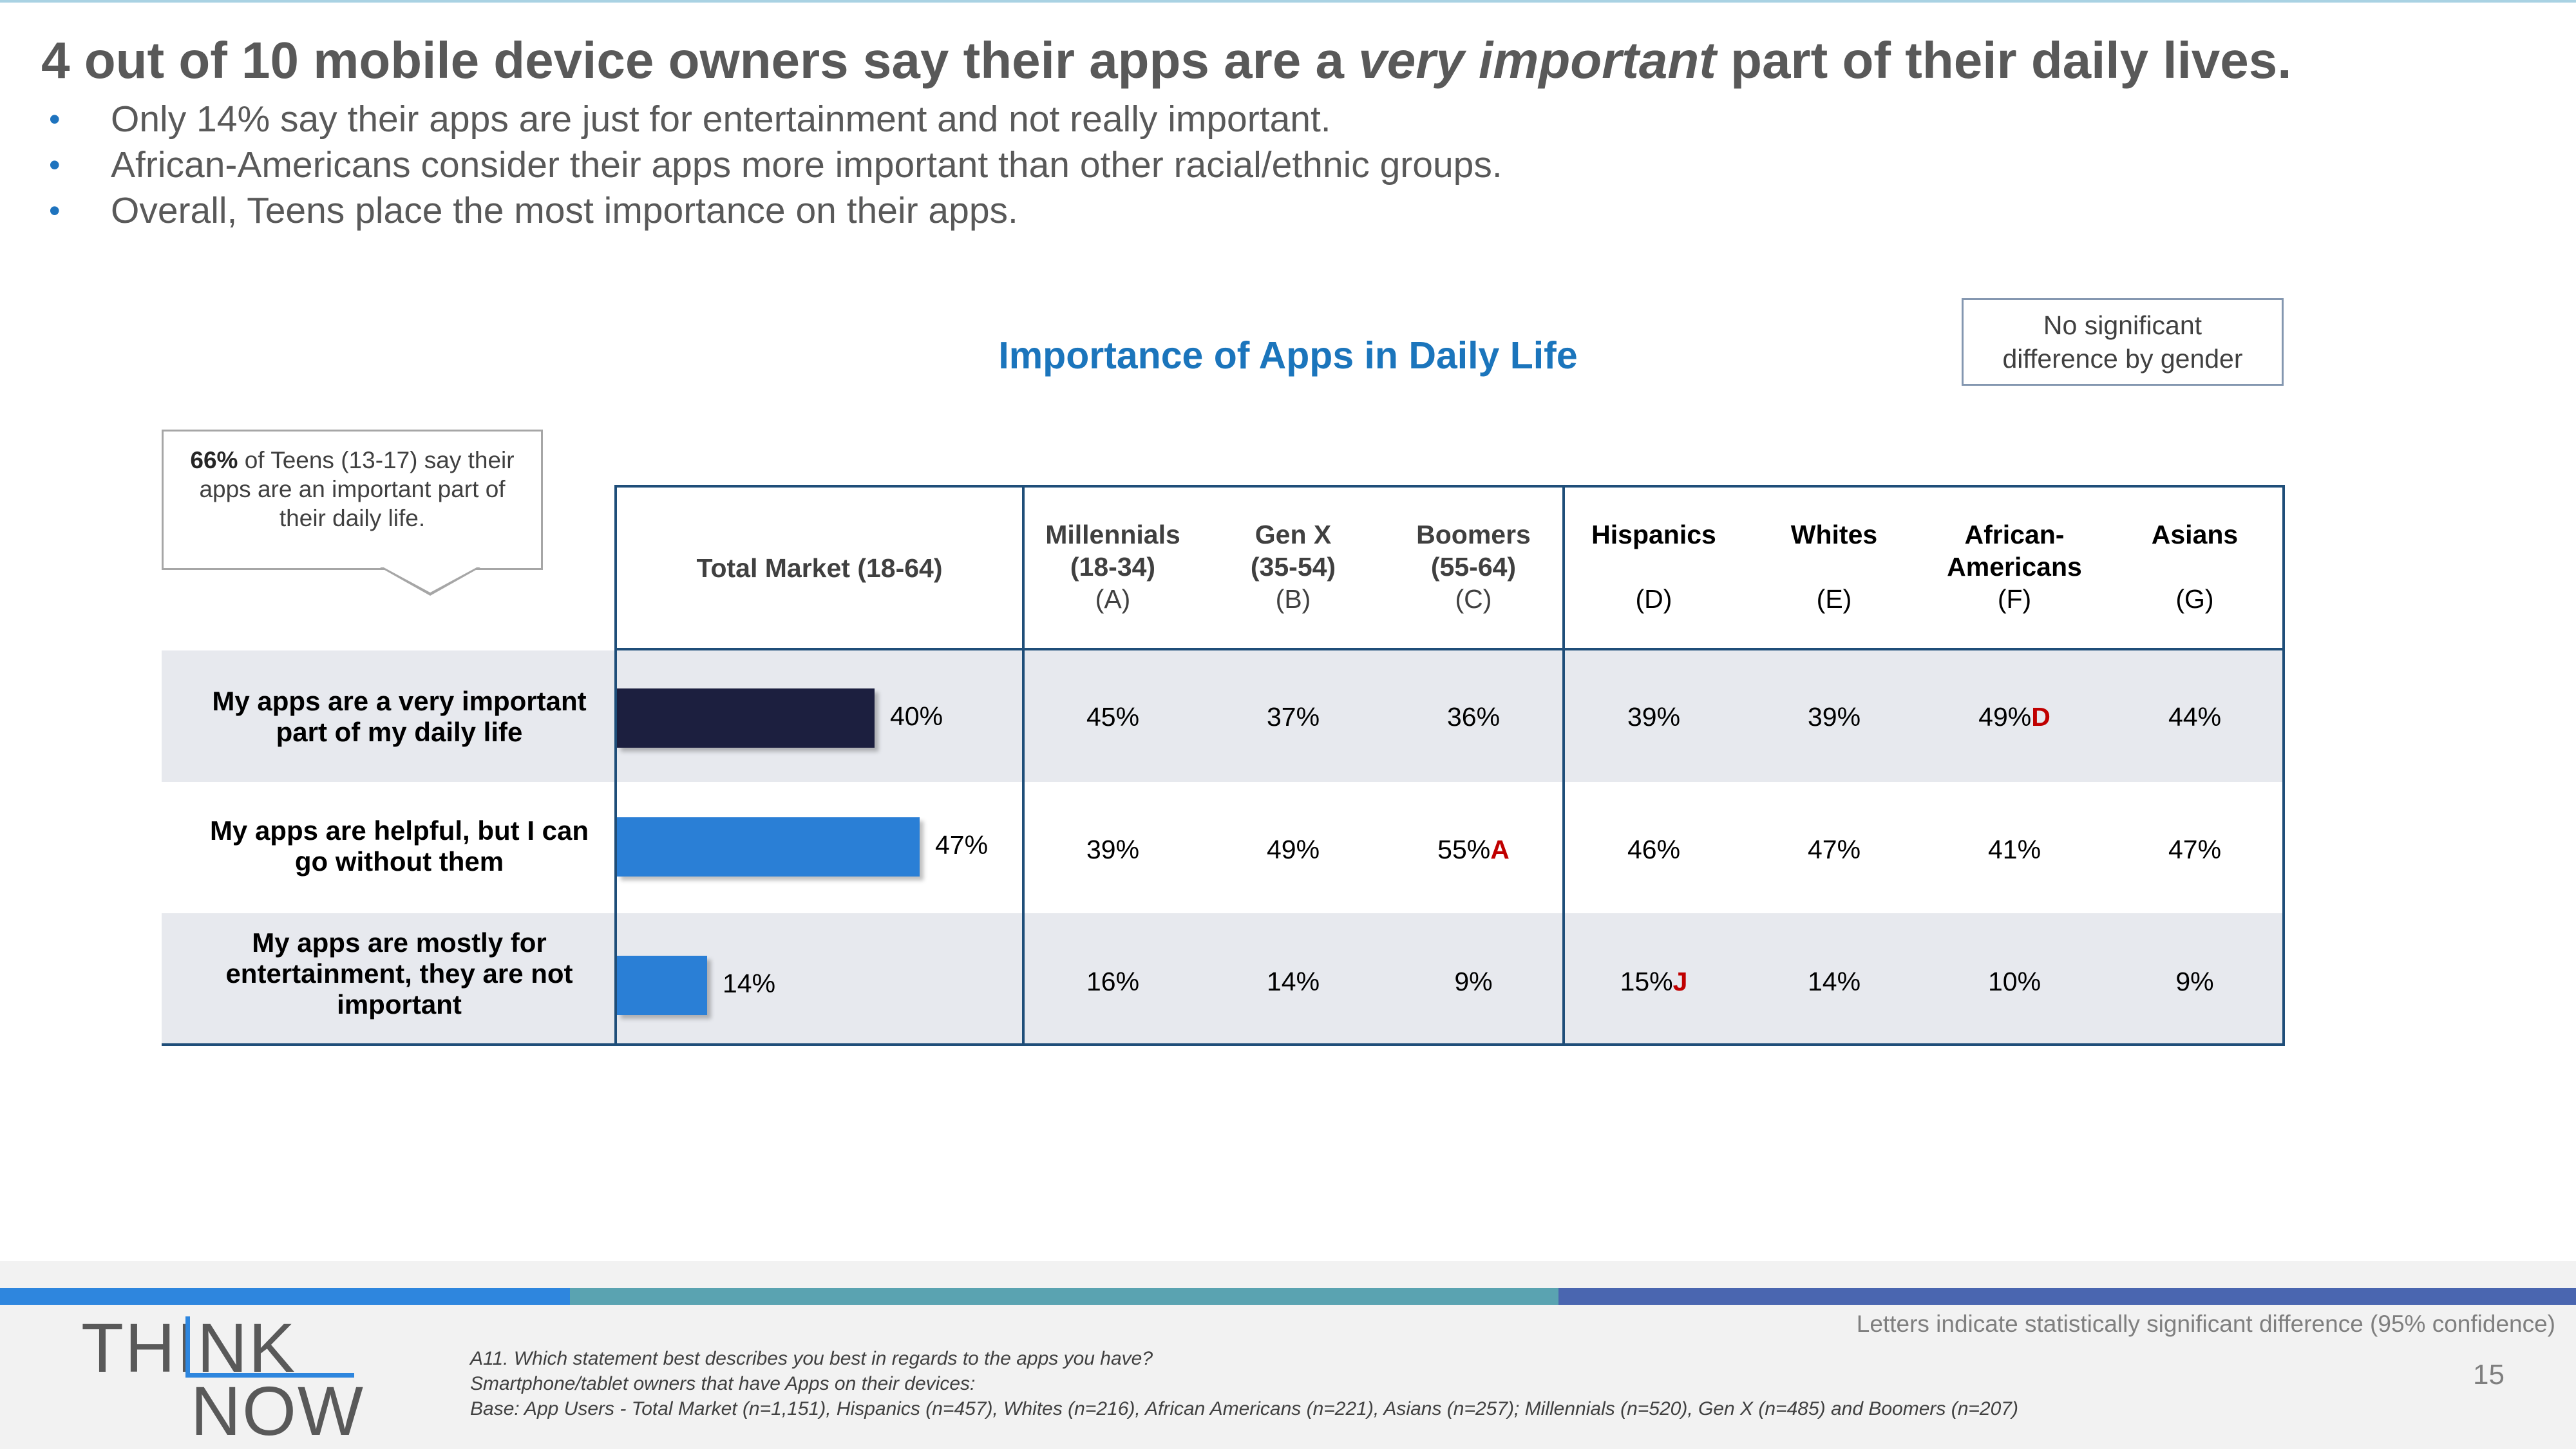 This screenshot has height=1451, width=2576. Describe the element at coordinates (1473, 567) in the screenshot. I see `header-boomers: Boomers (55-64) (C)` at that location.